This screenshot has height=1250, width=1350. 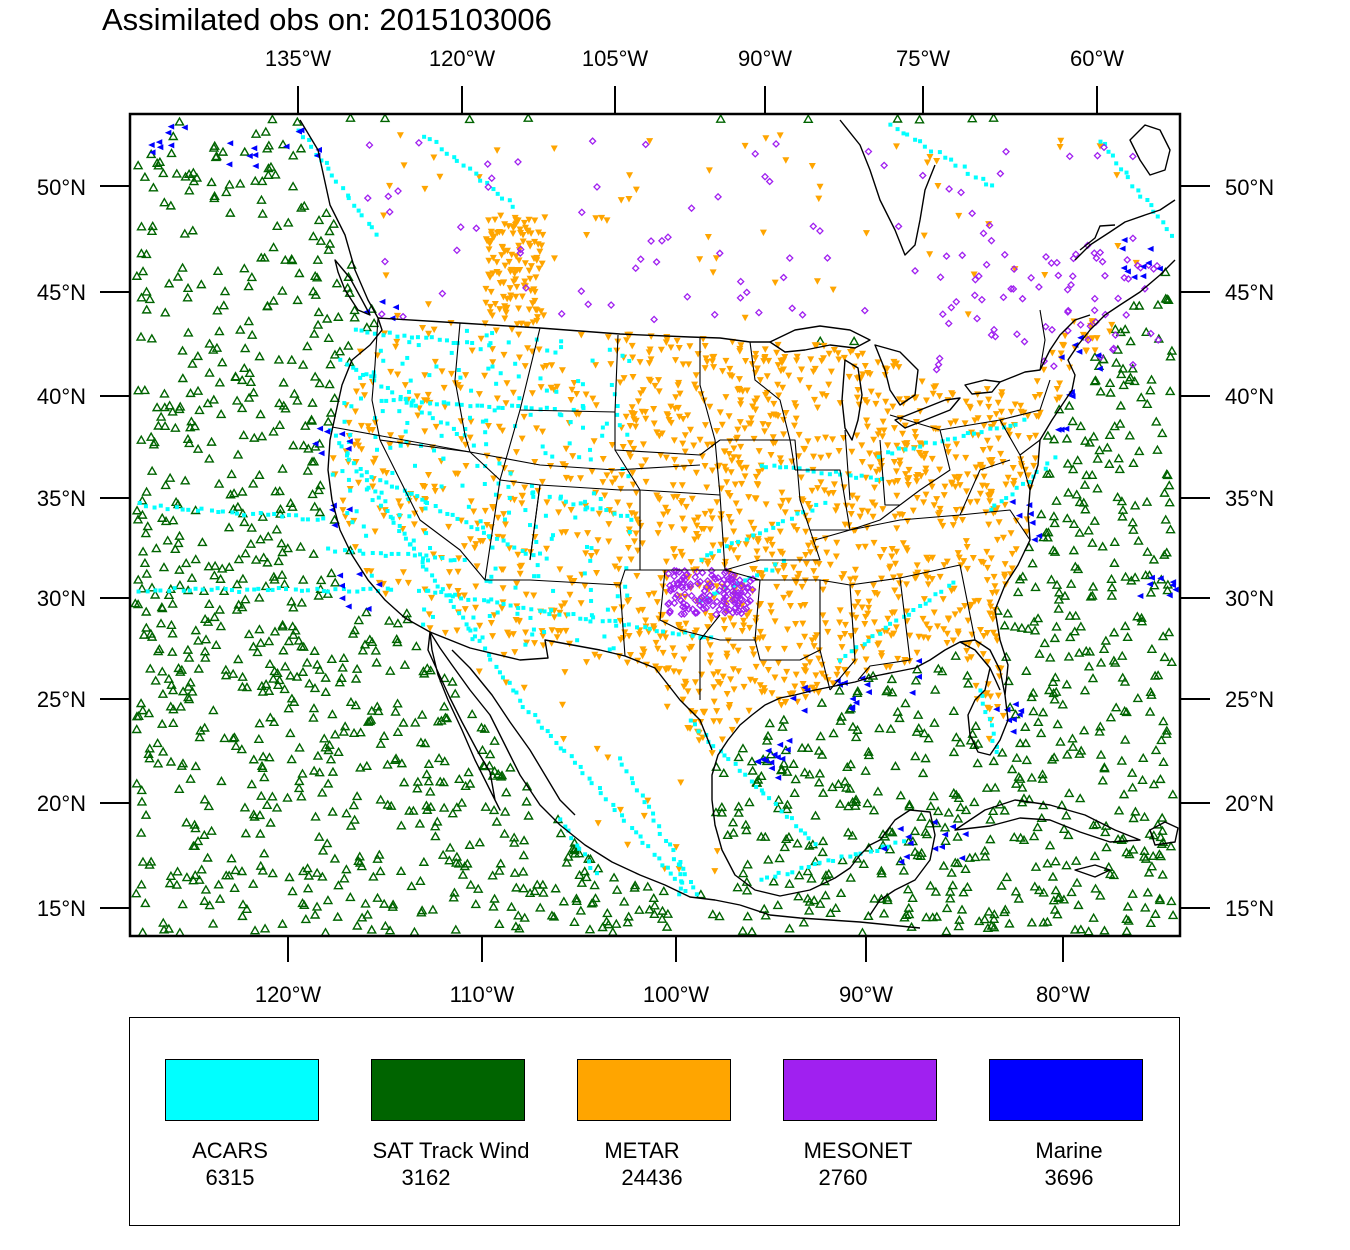 What do you see at coordinates (1124, 268) in the screenshot?
I see `marine-marker` at bounding box center [1124, 268].